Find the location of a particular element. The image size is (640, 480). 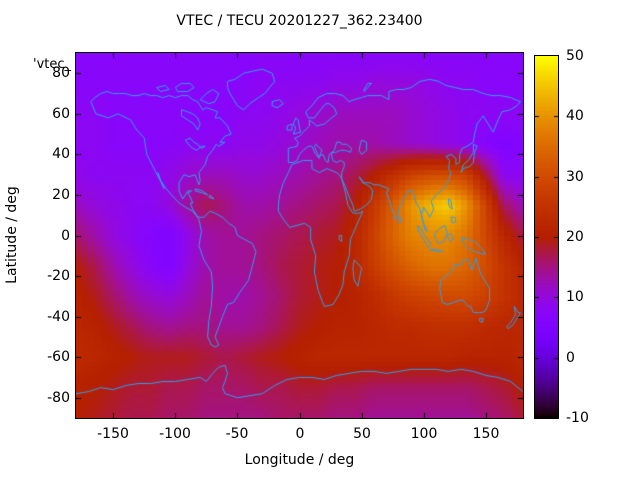

colorbar-tick-label: 40 is located at coordinates (575, 116).